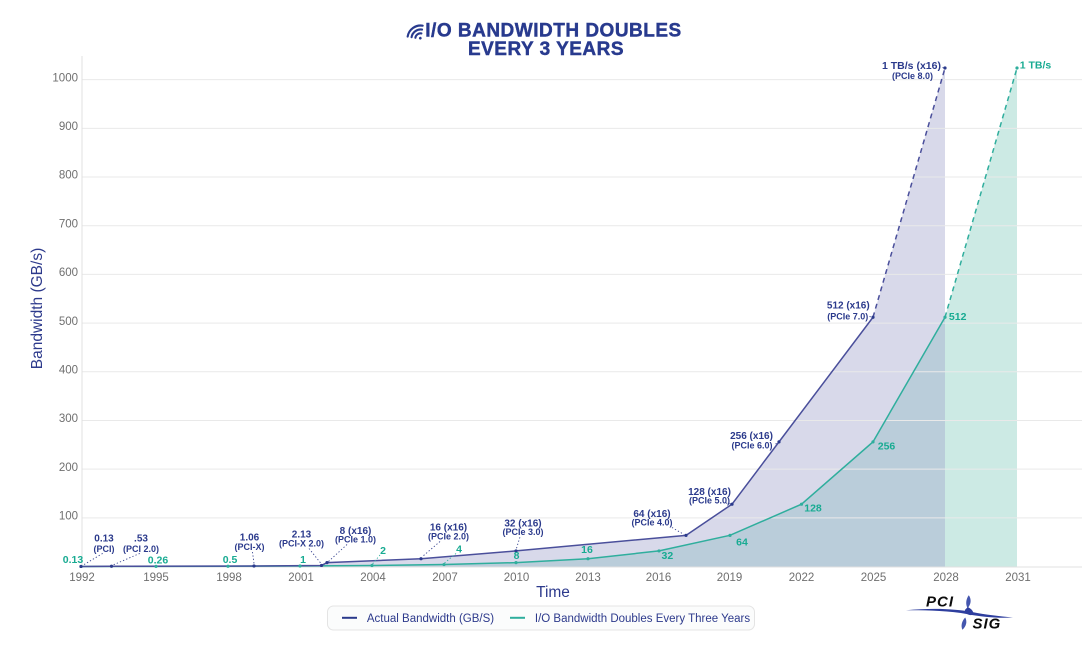 Image resolution: width=1085 pixels, height=649 pixels. Describe the element at coordinates (68, 322) in the screenshot. I see `svg-text: 500` at that location.